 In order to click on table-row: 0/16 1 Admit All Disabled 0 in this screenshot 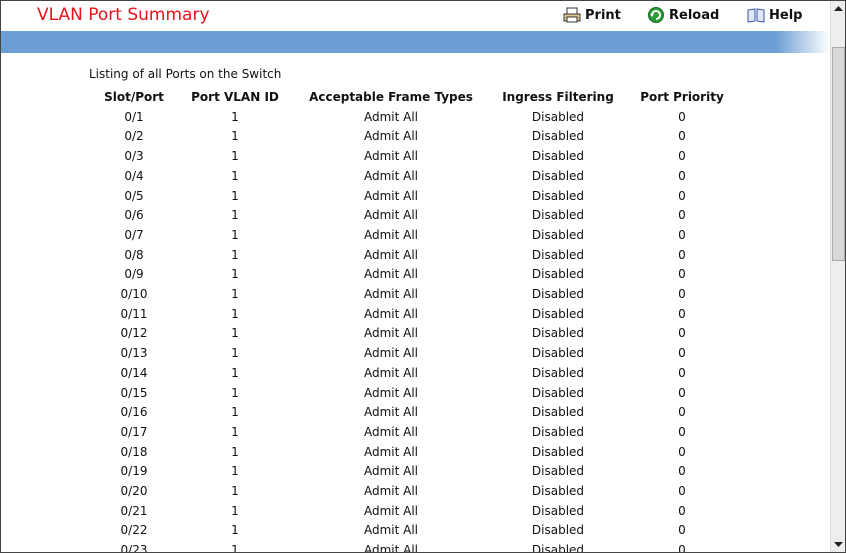, I will do `click(414, 413)`.